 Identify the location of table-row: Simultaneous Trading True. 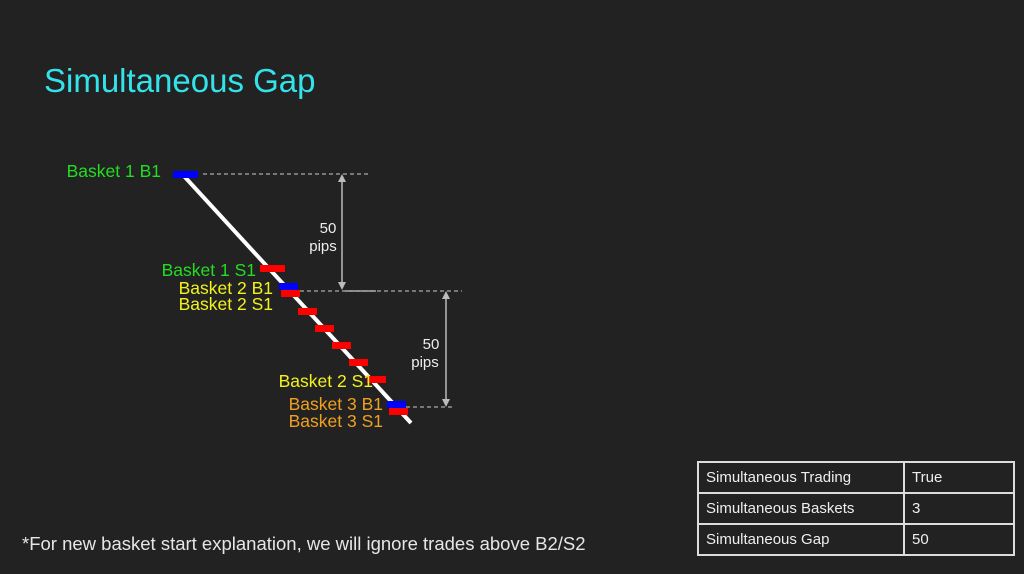
(856, 477).